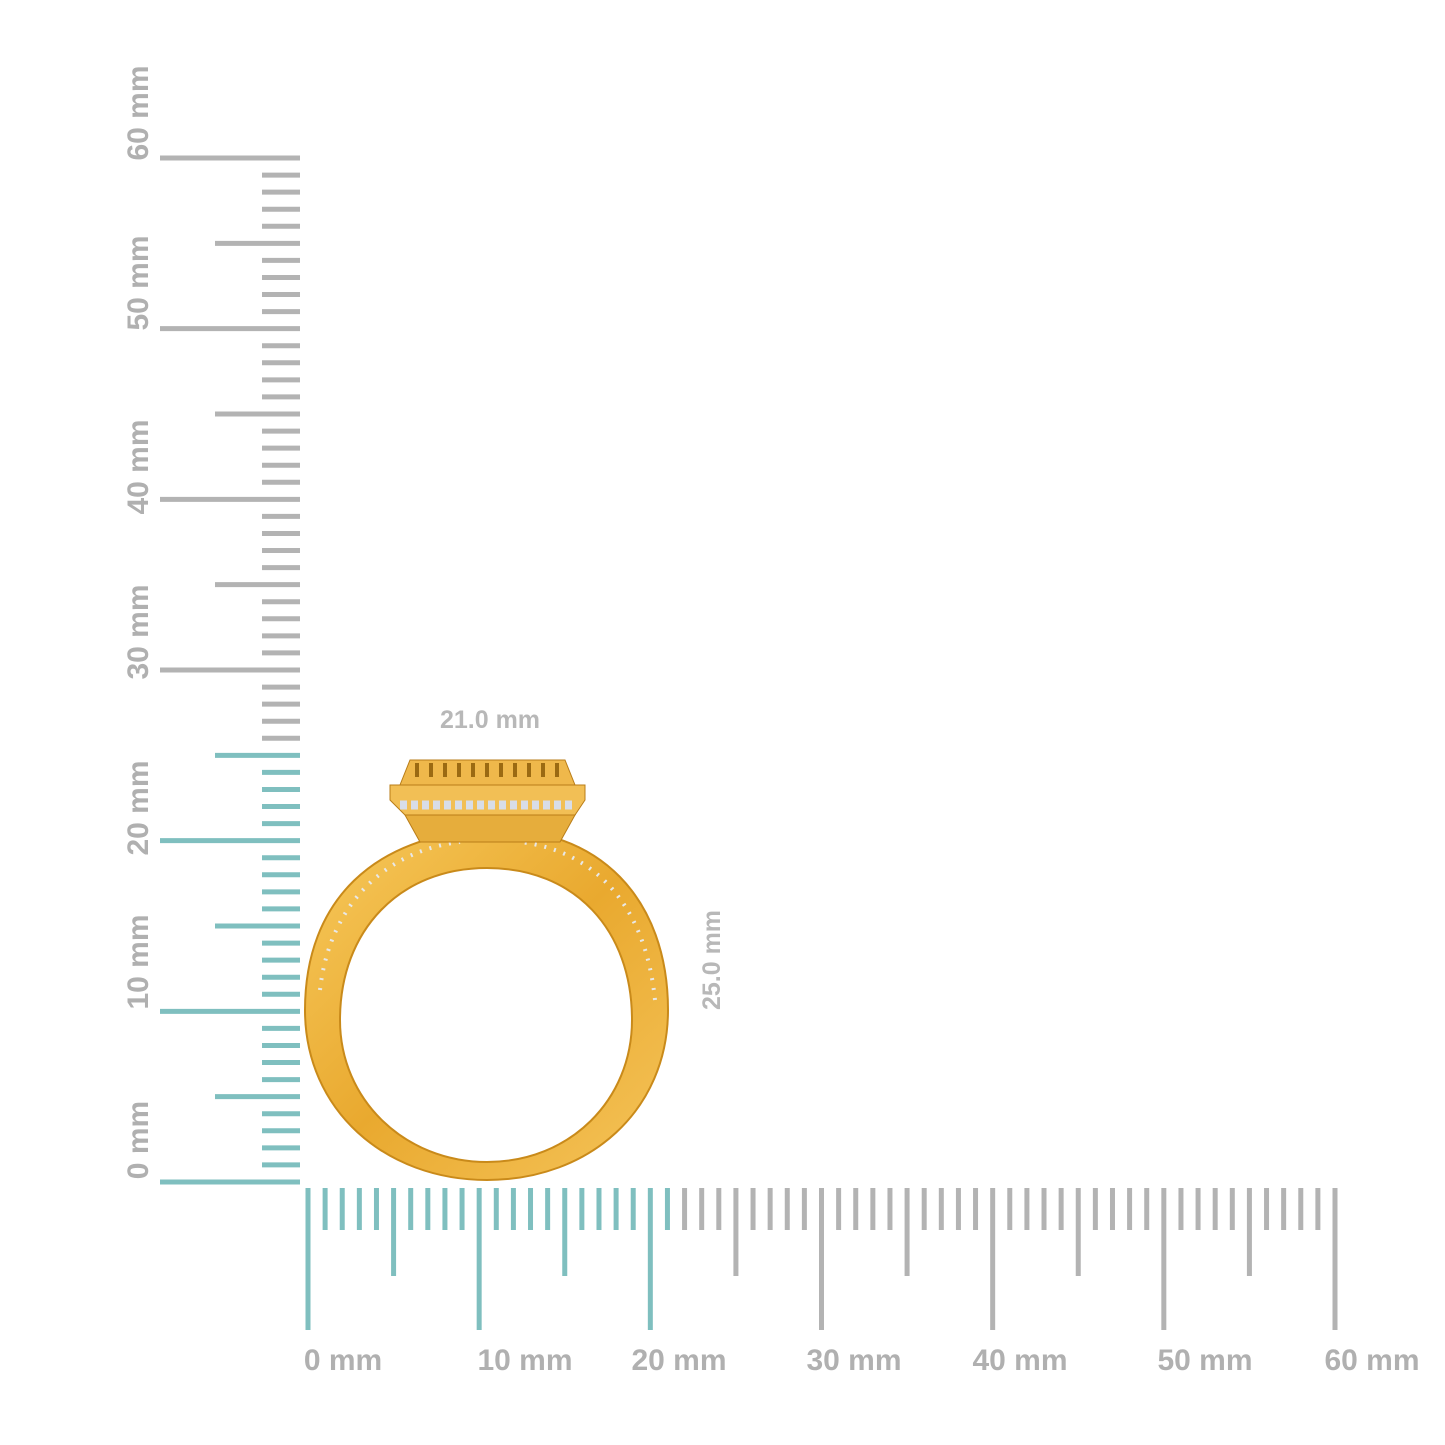 The image size is (1445, 1445). What do you see at coordinates (487, 800) in the screenshot?
I see `halo` at bounding box center [487, 800].